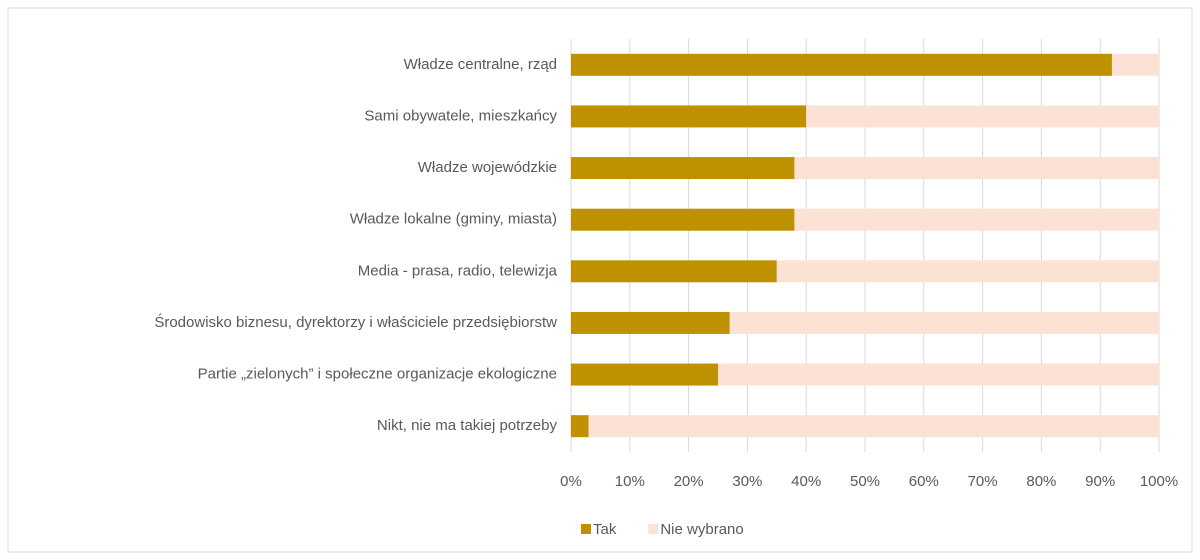 This screenshot has width=1200, height=560. I want to click on y-tick-label: Władze centralne, rząd, so click(480, 64).